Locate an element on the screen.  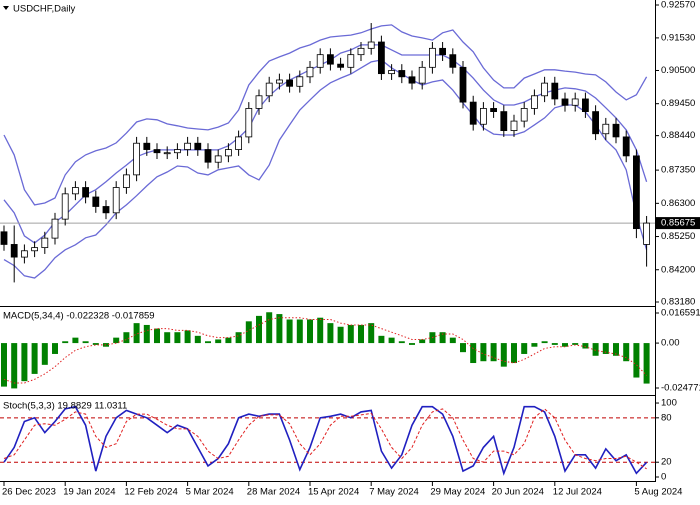
y-tick-label: 0.87350 is located at coordinates (678, 170).